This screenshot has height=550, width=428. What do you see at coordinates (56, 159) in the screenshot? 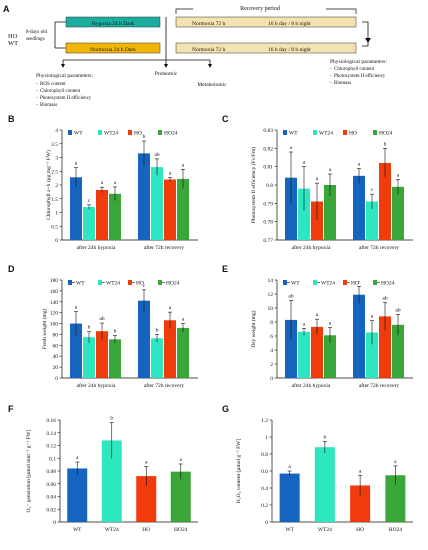
I see `y-tick-label: 3` at bounding box center [56, 159].